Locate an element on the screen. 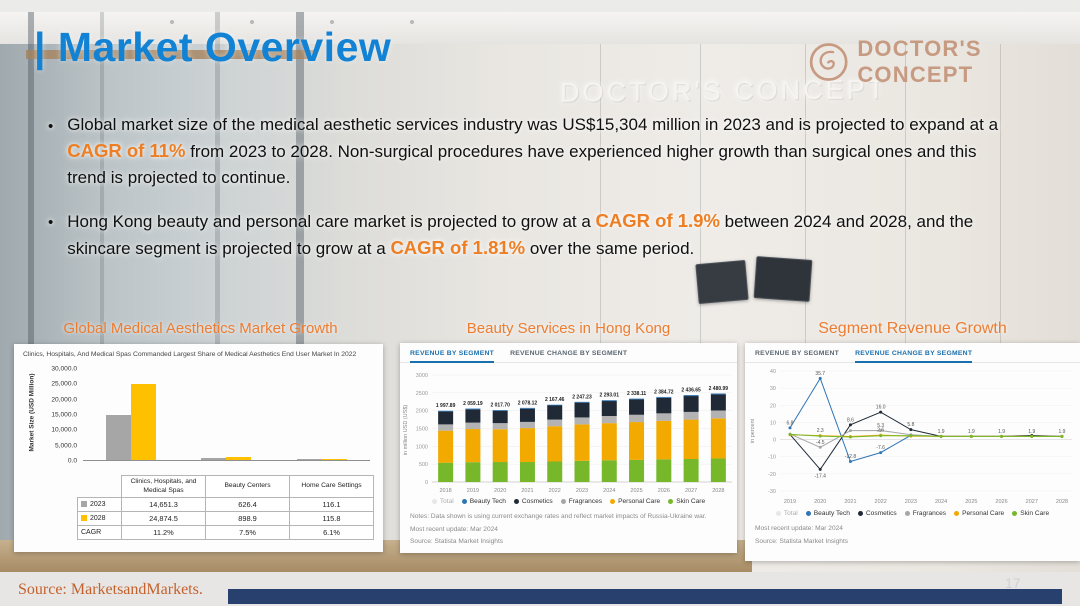 Image resolution: width=1080 pixels, height=606 pixels. section-title-segment-revenue-growth: Segment Revenue Growth is located at coordinates (912, 328).